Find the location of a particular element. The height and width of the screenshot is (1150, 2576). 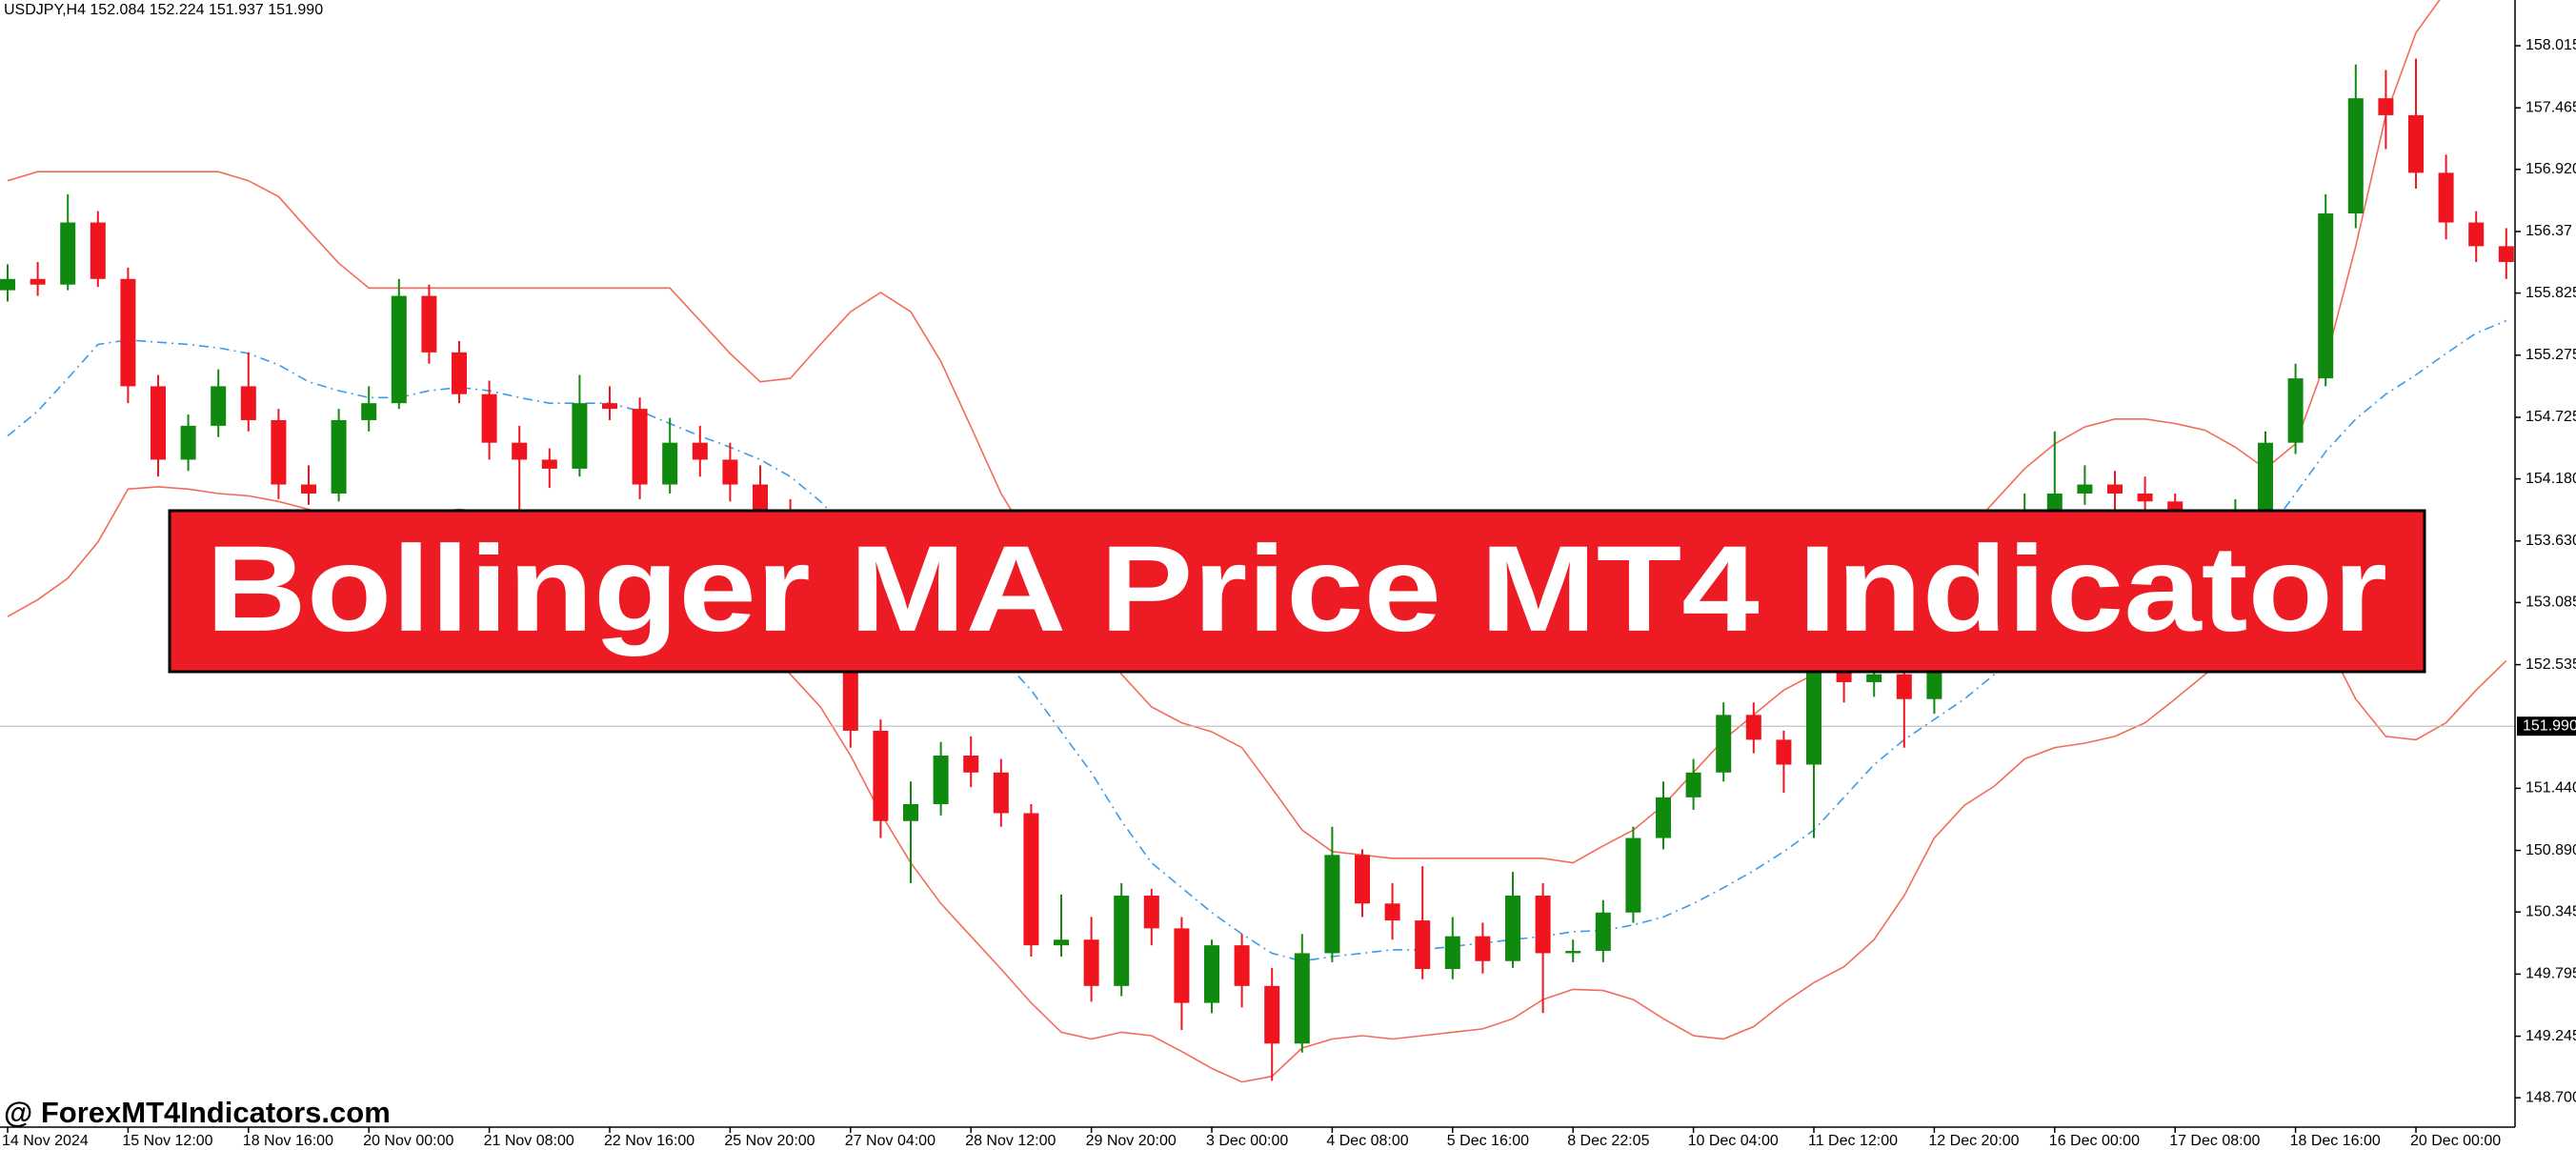

x-tick-label: 21 Nov 08:00 is located at coordinates (529, 1141).